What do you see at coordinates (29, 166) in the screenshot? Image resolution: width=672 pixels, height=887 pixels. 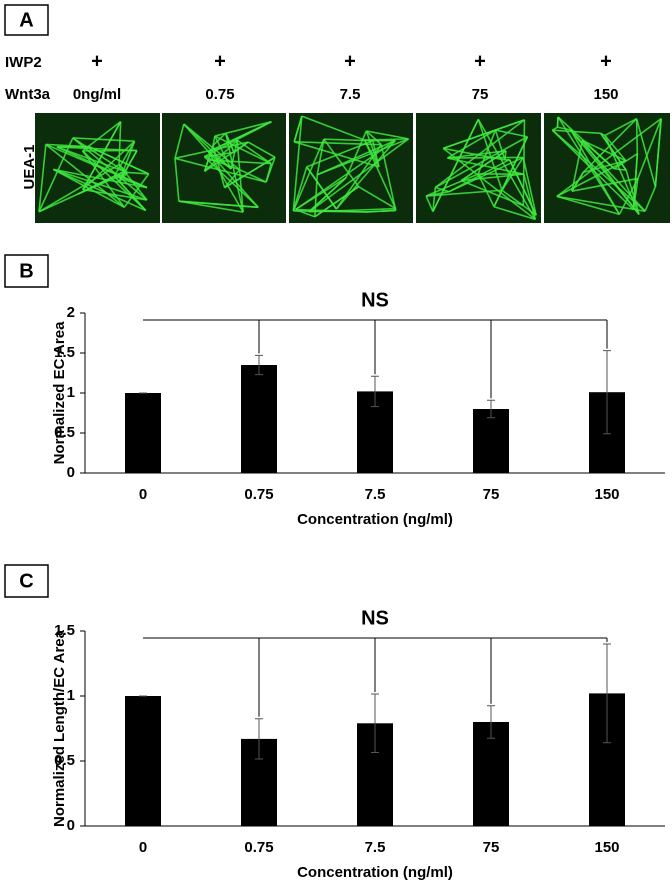 I see `stain-label: UEA-1` at bounding box center [29, 166].